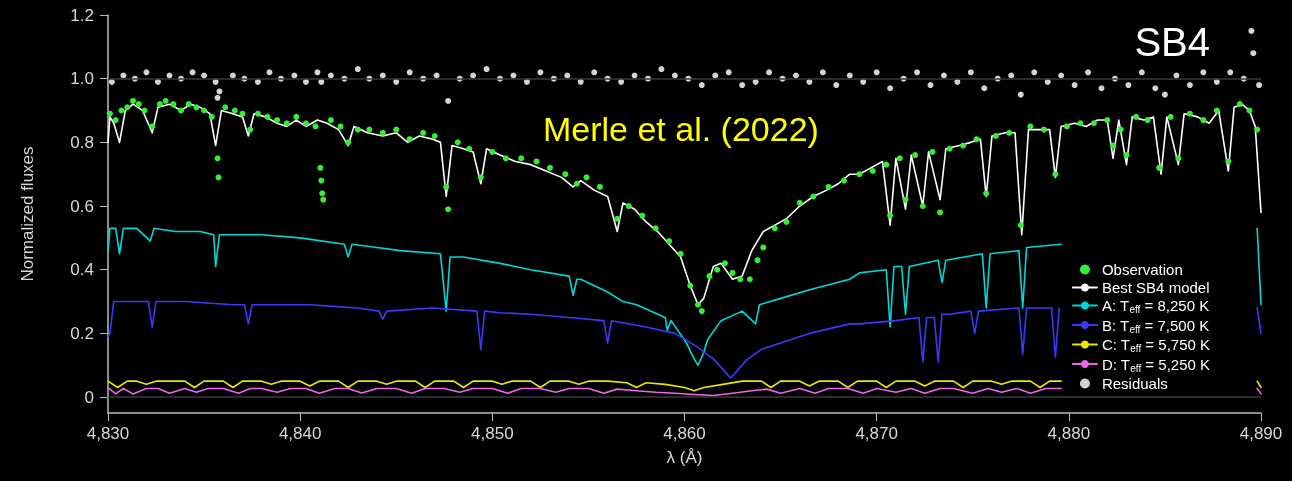  What do you see at coordinates (82, 333) in the screenshot?
I see `y-tick-label: 0.2` at bounding box center [82, 333].